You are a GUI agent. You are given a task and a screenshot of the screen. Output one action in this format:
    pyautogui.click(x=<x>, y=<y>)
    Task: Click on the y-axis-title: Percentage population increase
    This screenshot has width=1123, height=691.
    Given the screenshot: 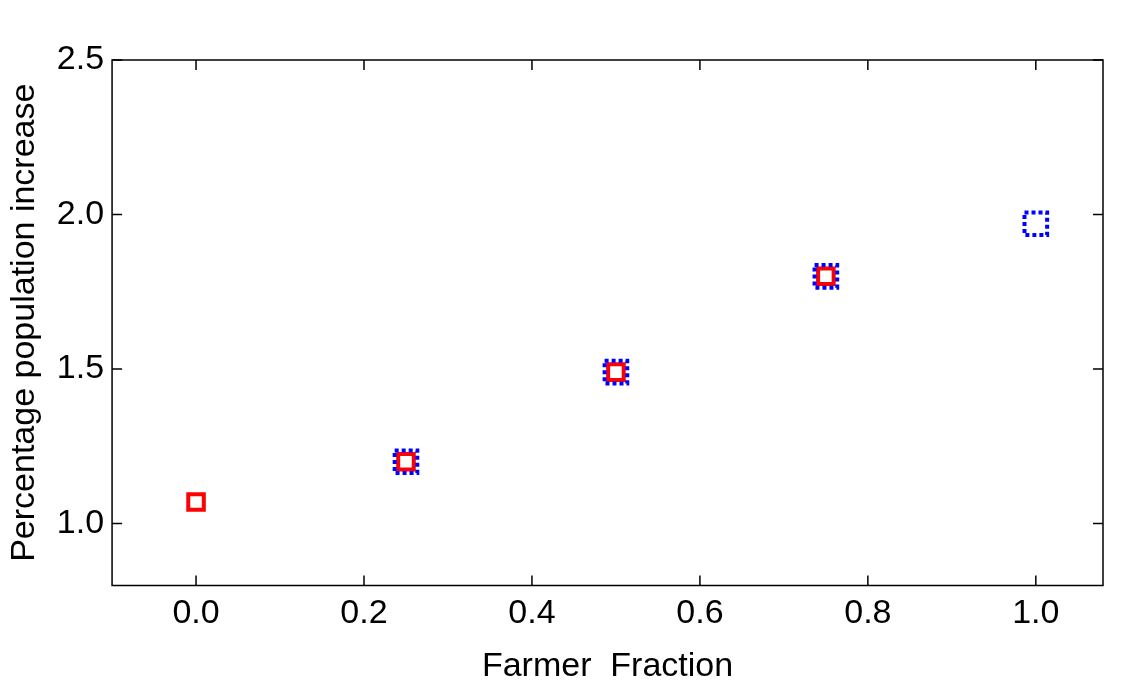 What is the action you would take?
    pyautogui.click(x=21, y=322)
    